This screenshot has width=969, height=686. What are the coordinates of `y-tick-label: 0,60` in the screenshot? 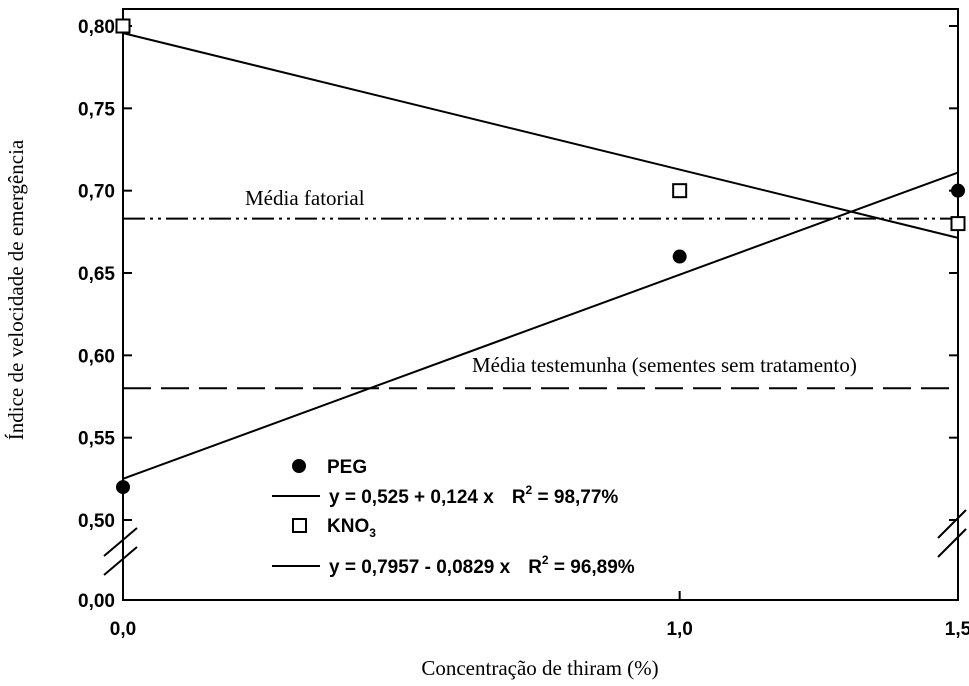 It's located at (96, 356).